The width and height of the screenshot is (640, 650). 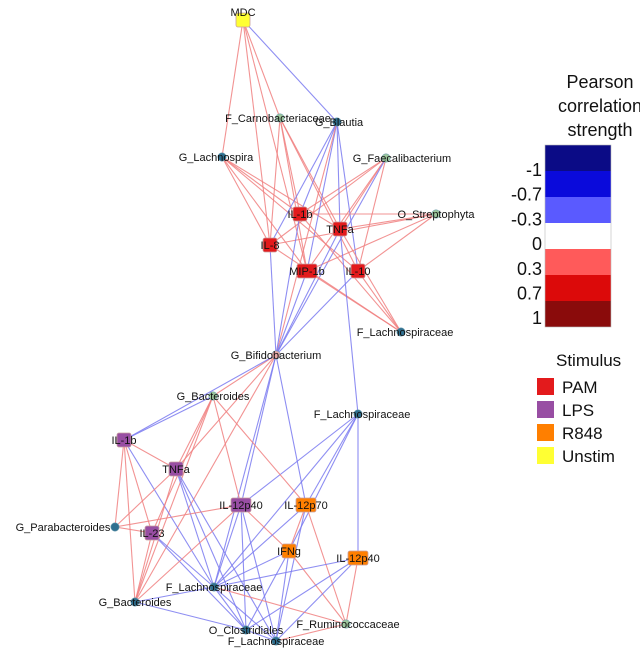 I want to click on edge-lachnoF1-mip1b_pam, so click(x=354, y=301).